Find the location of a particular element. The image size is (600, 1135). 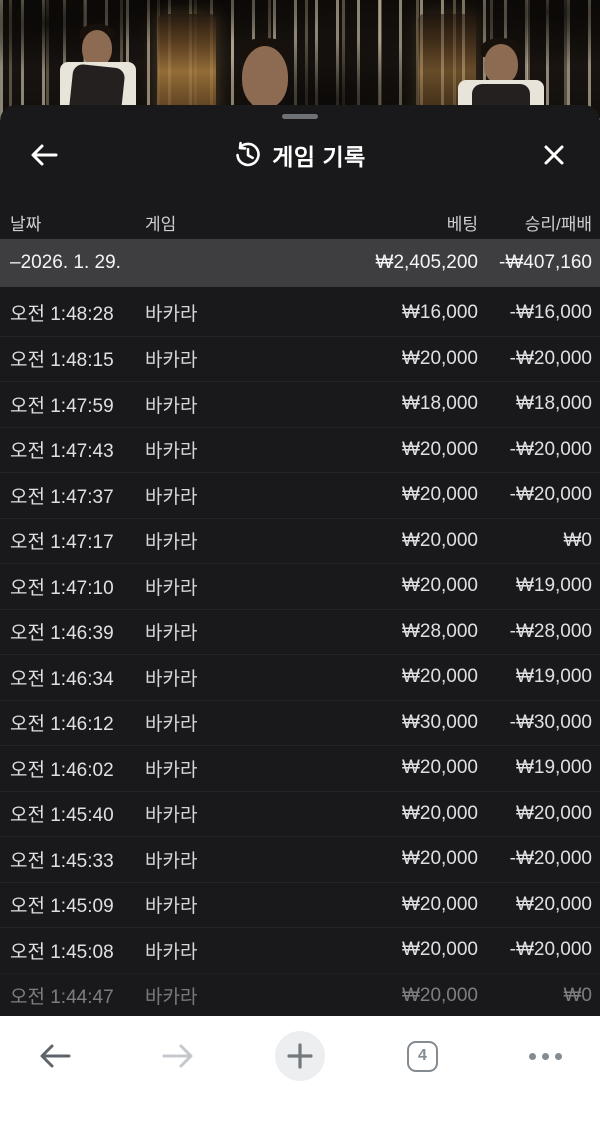

row-time: 오전 1:47:43 is located at coordinates (62, 452).